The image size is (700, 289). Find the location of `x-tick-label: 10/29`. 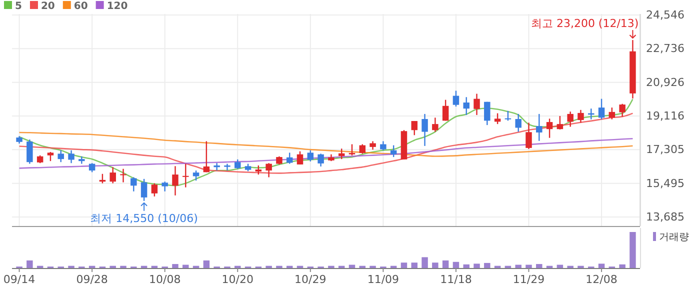

x-tick-label: 10/29 is located at coordinates (310, 279).